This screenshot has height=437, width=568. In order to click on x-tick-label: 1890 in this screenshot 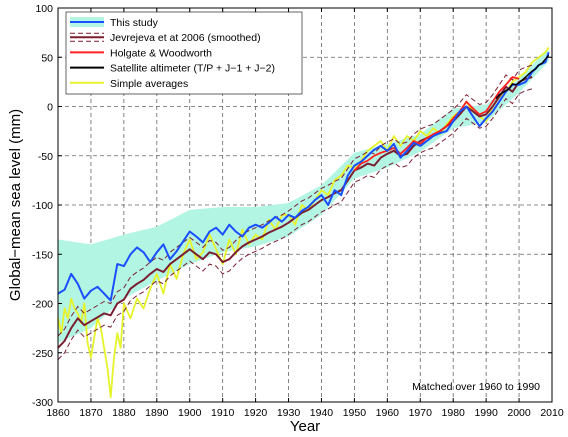, I will do `click(157, 413)`.